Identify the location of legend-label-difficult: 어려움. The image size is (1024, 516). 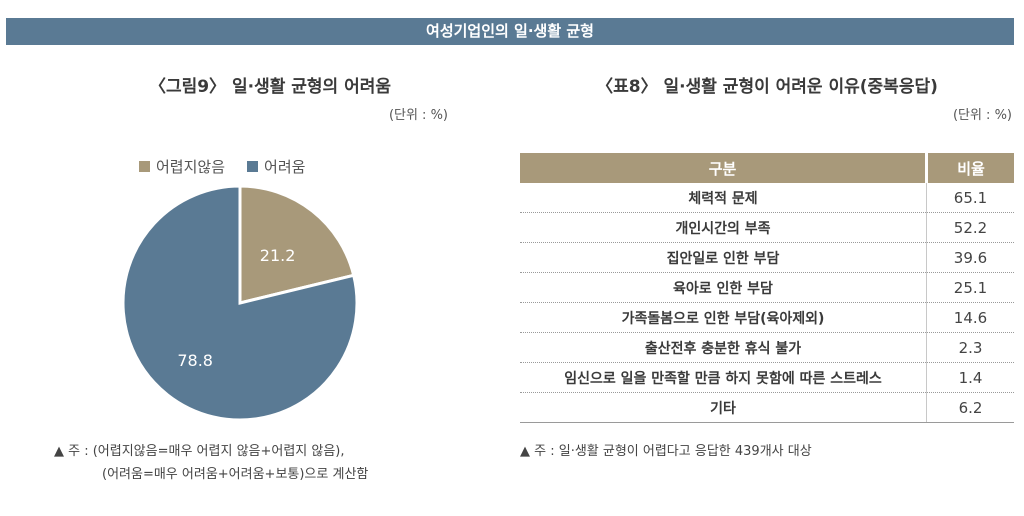
(285, 167).